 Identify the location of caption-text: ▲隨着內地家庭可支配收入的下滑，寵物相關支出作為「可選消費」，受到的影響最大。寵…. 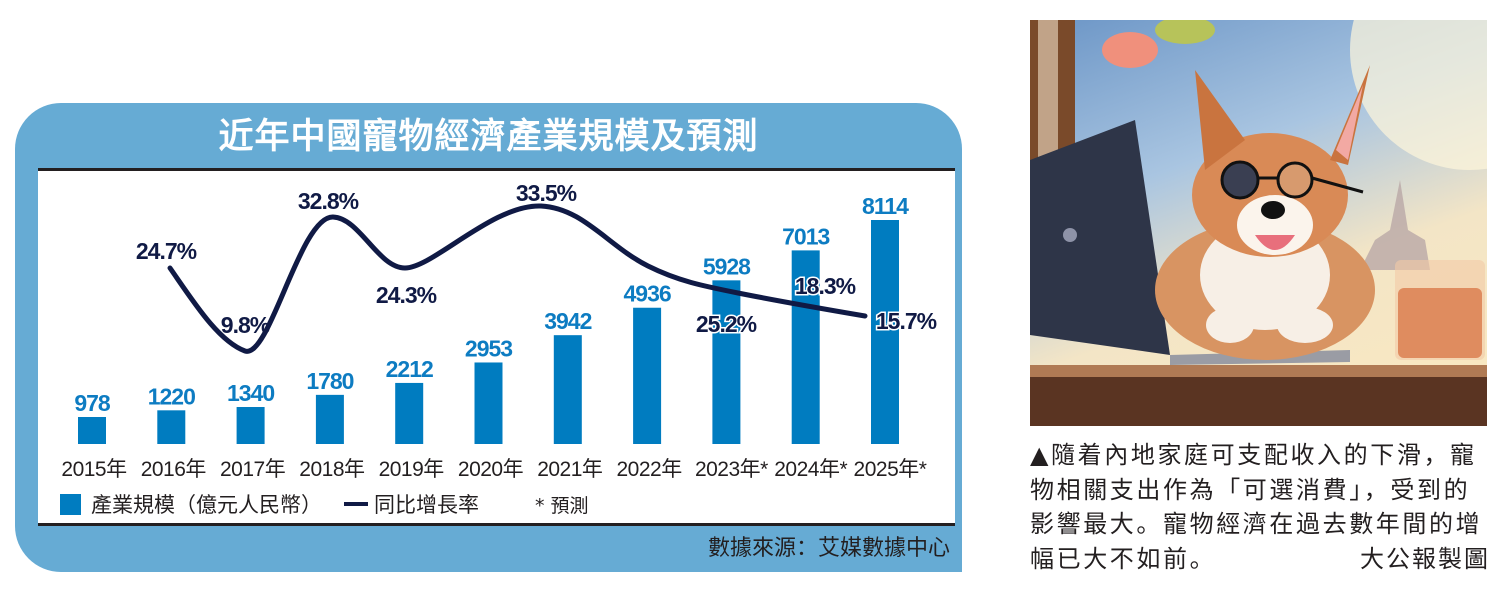
(1256, 507).